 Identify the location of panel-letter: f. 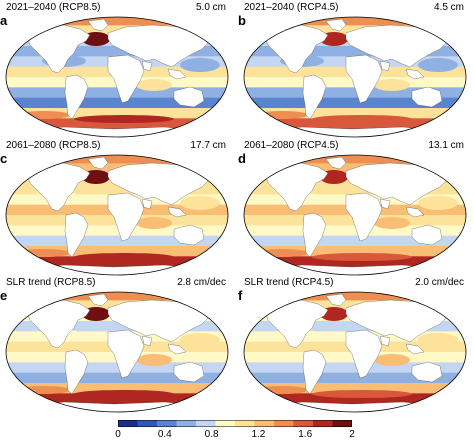
(240, 295).